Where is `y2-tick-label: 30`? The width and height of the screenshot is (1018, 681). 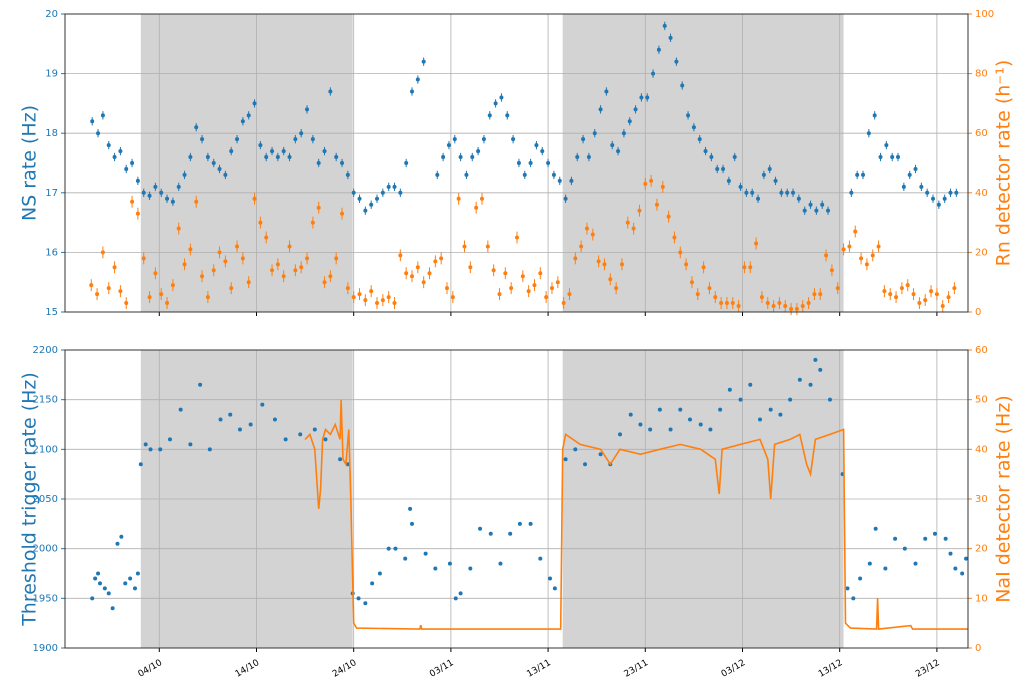 y2-tick-label: 30 is located at coordinates (981, 499).